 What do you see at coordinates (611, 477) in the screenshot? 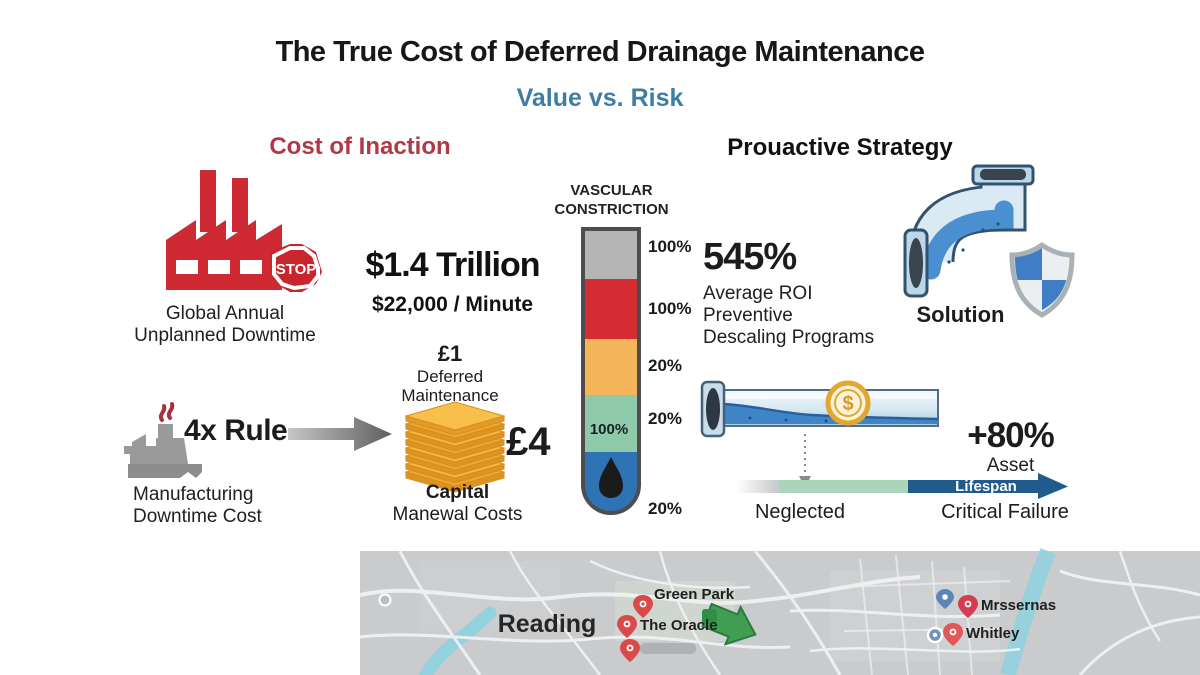
I see `droplet-icon` at bounding box center [611, 477].